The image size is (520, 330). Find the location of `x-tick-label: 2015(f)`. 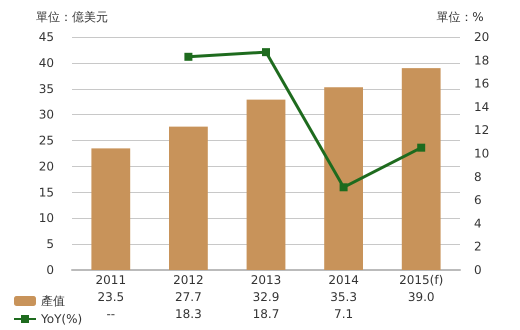

x-tick-label: 2015(f) is located at coordinates (421, 280).